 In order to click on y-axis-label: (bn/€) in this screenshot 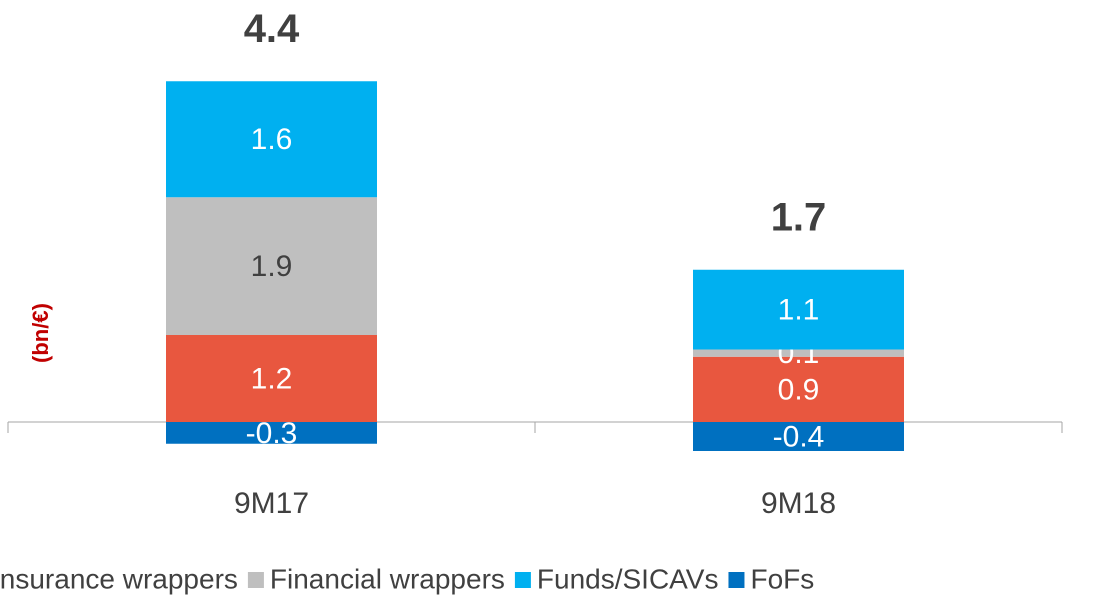, I will do `click(40, 333)`.